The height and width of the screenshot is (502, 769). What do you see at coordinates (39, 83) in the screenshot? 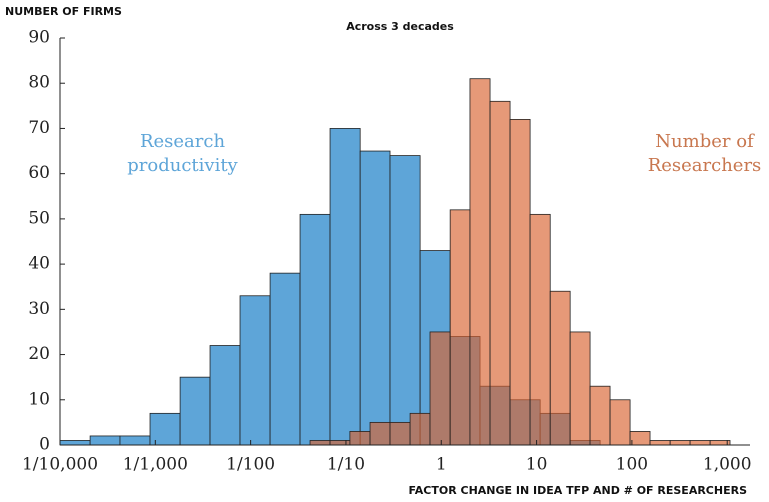
I see `y-tick-label: 80` at bounding box center [39, 83].